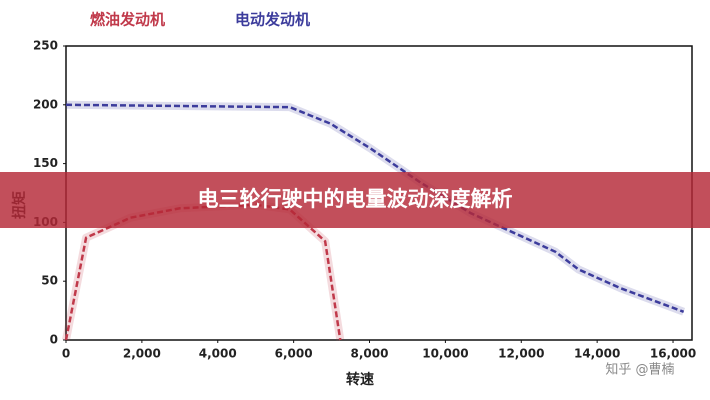  What do you see at coordinates (45, 46) in the screenshot?
I see `y-tick-label: 250` at bounding box center [45, 46].